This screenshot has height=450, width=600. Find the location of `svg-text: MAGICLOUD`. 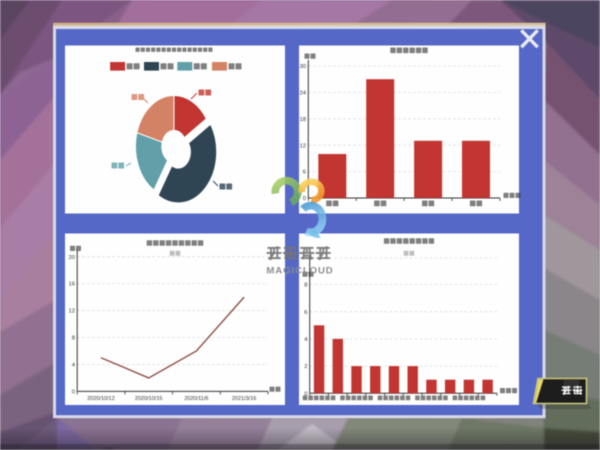

svg-text: MAGICLOUD is located at coordinates (299, 271).